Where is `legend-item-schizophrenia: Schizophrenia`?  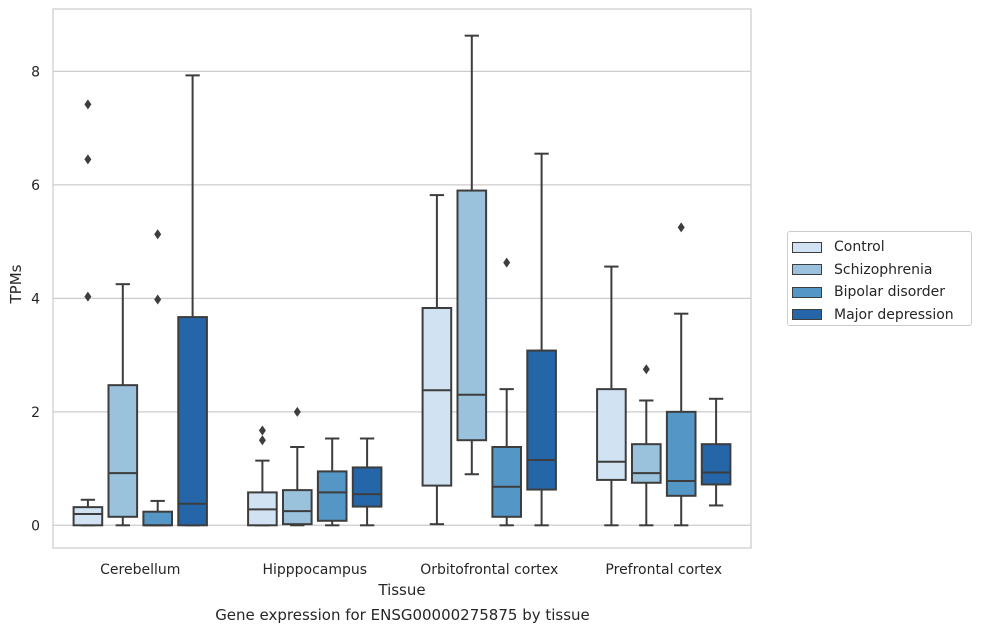
legend-item-schizophrenia: Schizophrenia is located at coordinates (881, 270).